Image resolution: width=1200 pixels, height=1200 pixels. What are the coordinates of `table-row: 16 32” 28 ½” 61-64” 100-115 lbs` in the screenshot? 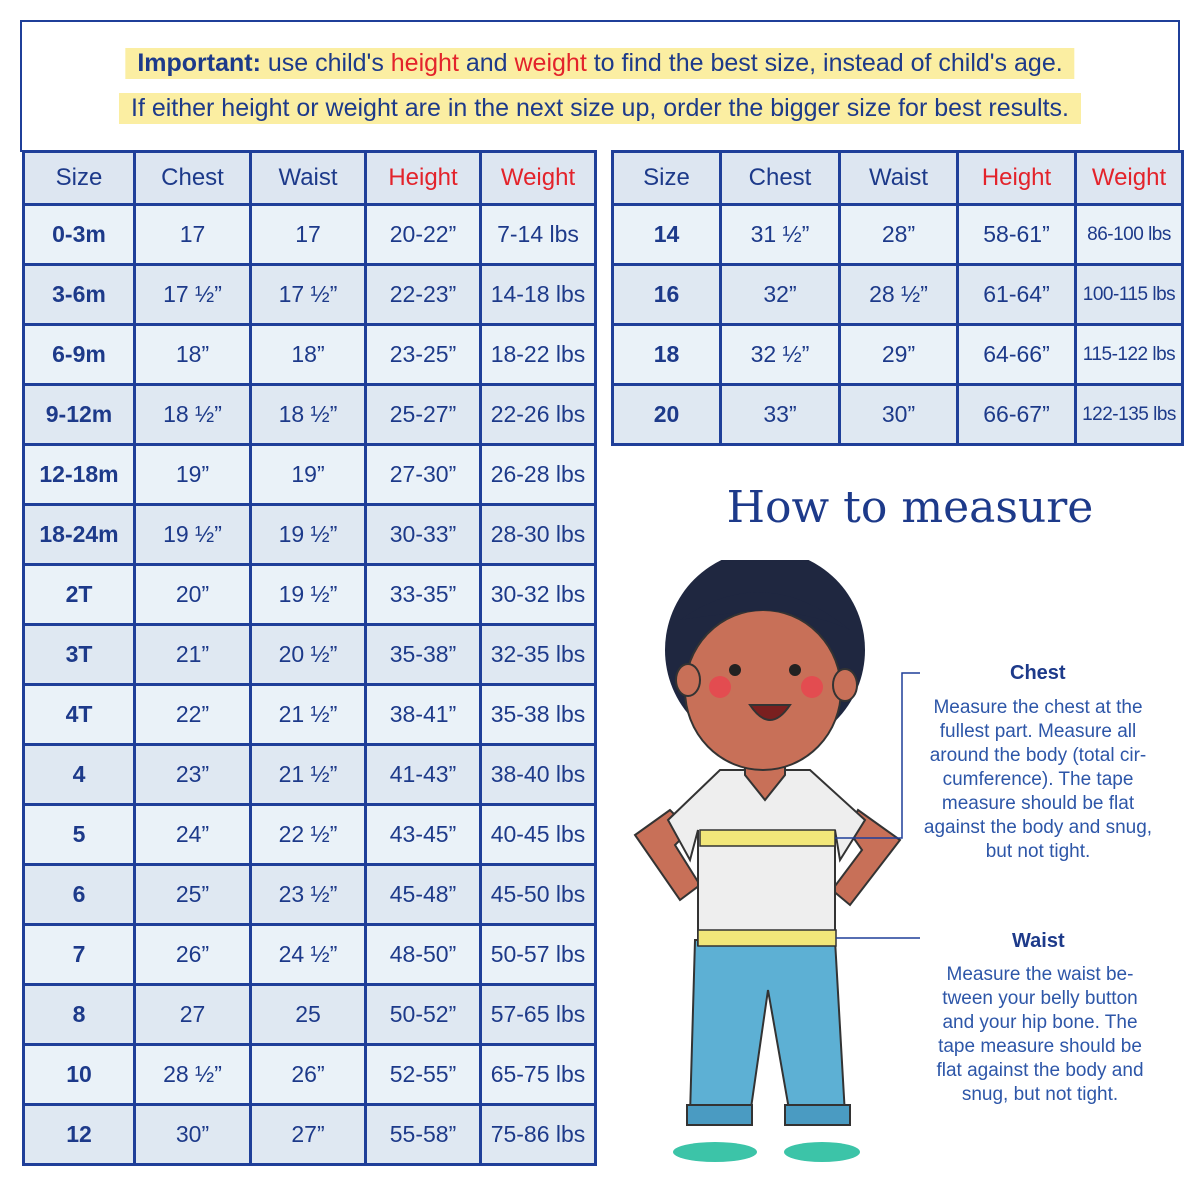 It's located at (897, 294).